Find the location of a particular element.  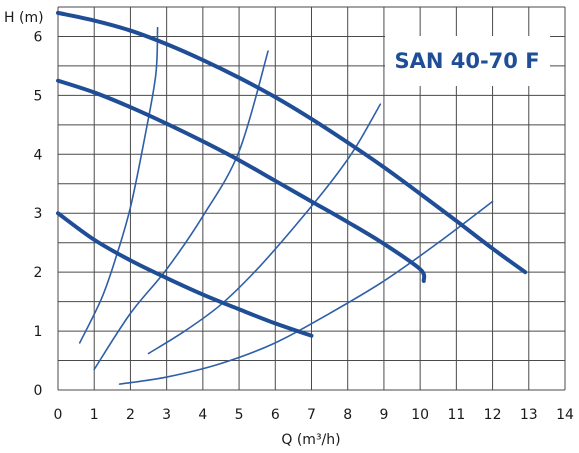

y-tick-label: 5 is located at coordinates (38, 96).